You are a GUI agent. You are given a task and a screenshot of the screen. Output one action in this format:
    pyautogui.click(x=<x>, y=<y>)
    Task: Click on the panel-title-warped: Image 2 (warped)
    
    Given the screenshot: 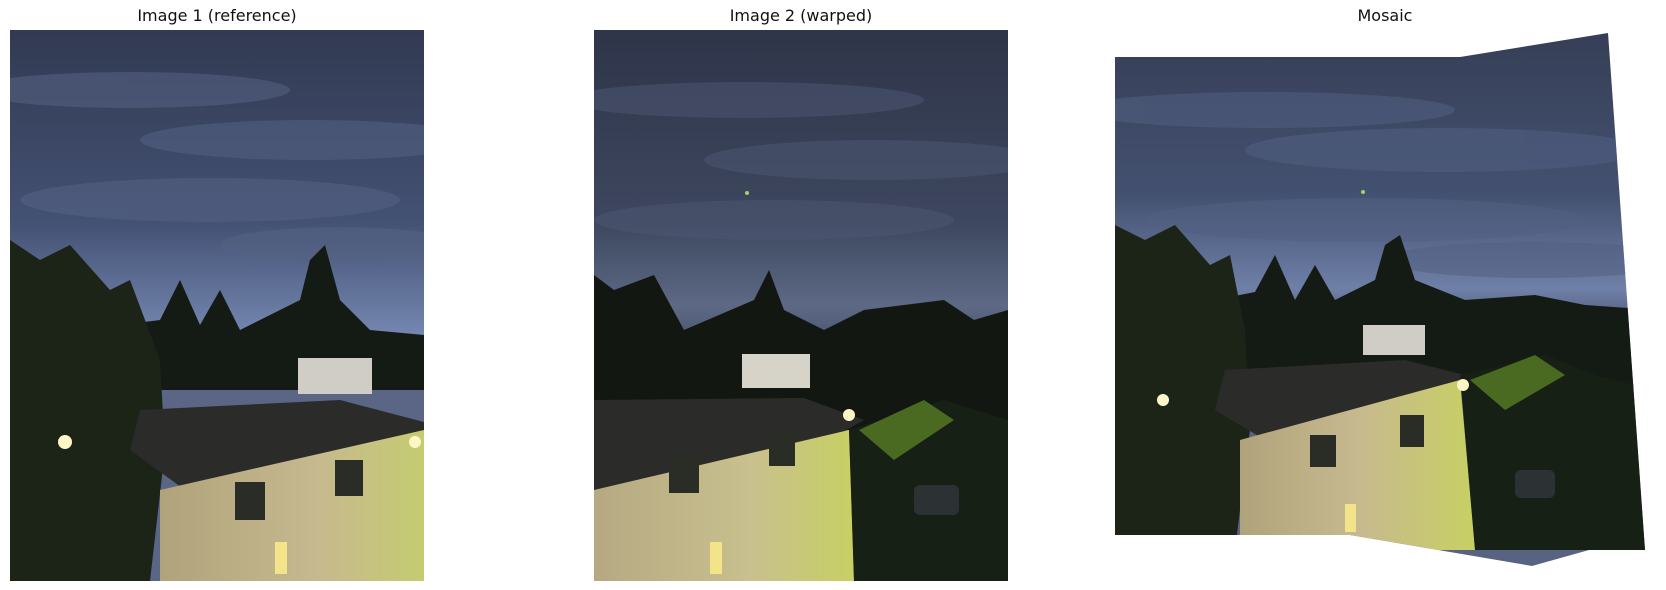 What is the action you would take?
    pyautogui.click(x=801, y=15)
    